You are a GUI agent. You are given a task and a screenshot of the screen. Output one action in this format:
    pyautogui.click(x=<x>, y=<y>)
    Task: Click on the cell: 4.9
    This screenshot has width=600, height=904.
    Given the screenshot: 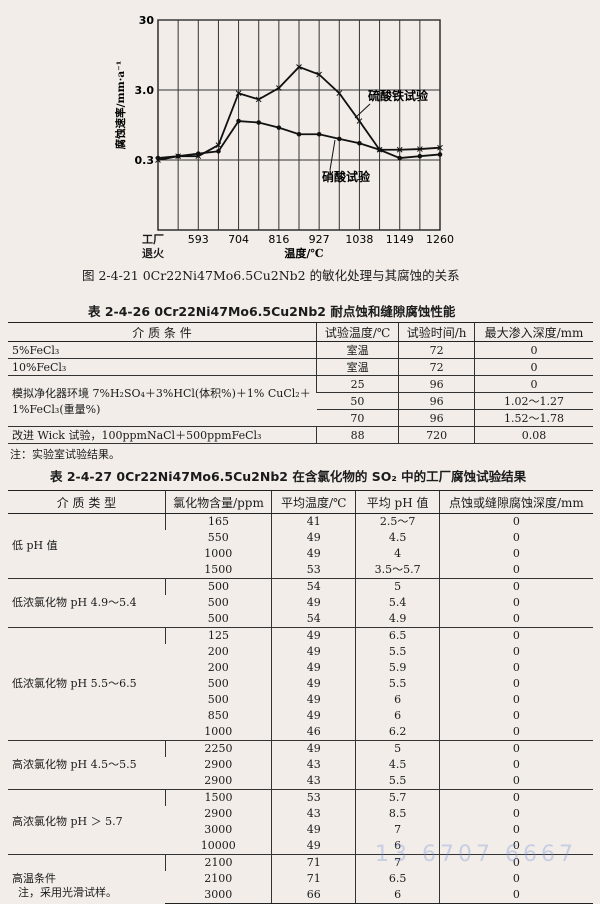 What is the action you would take?
    pyautogui.click(x=397, y=619)
    